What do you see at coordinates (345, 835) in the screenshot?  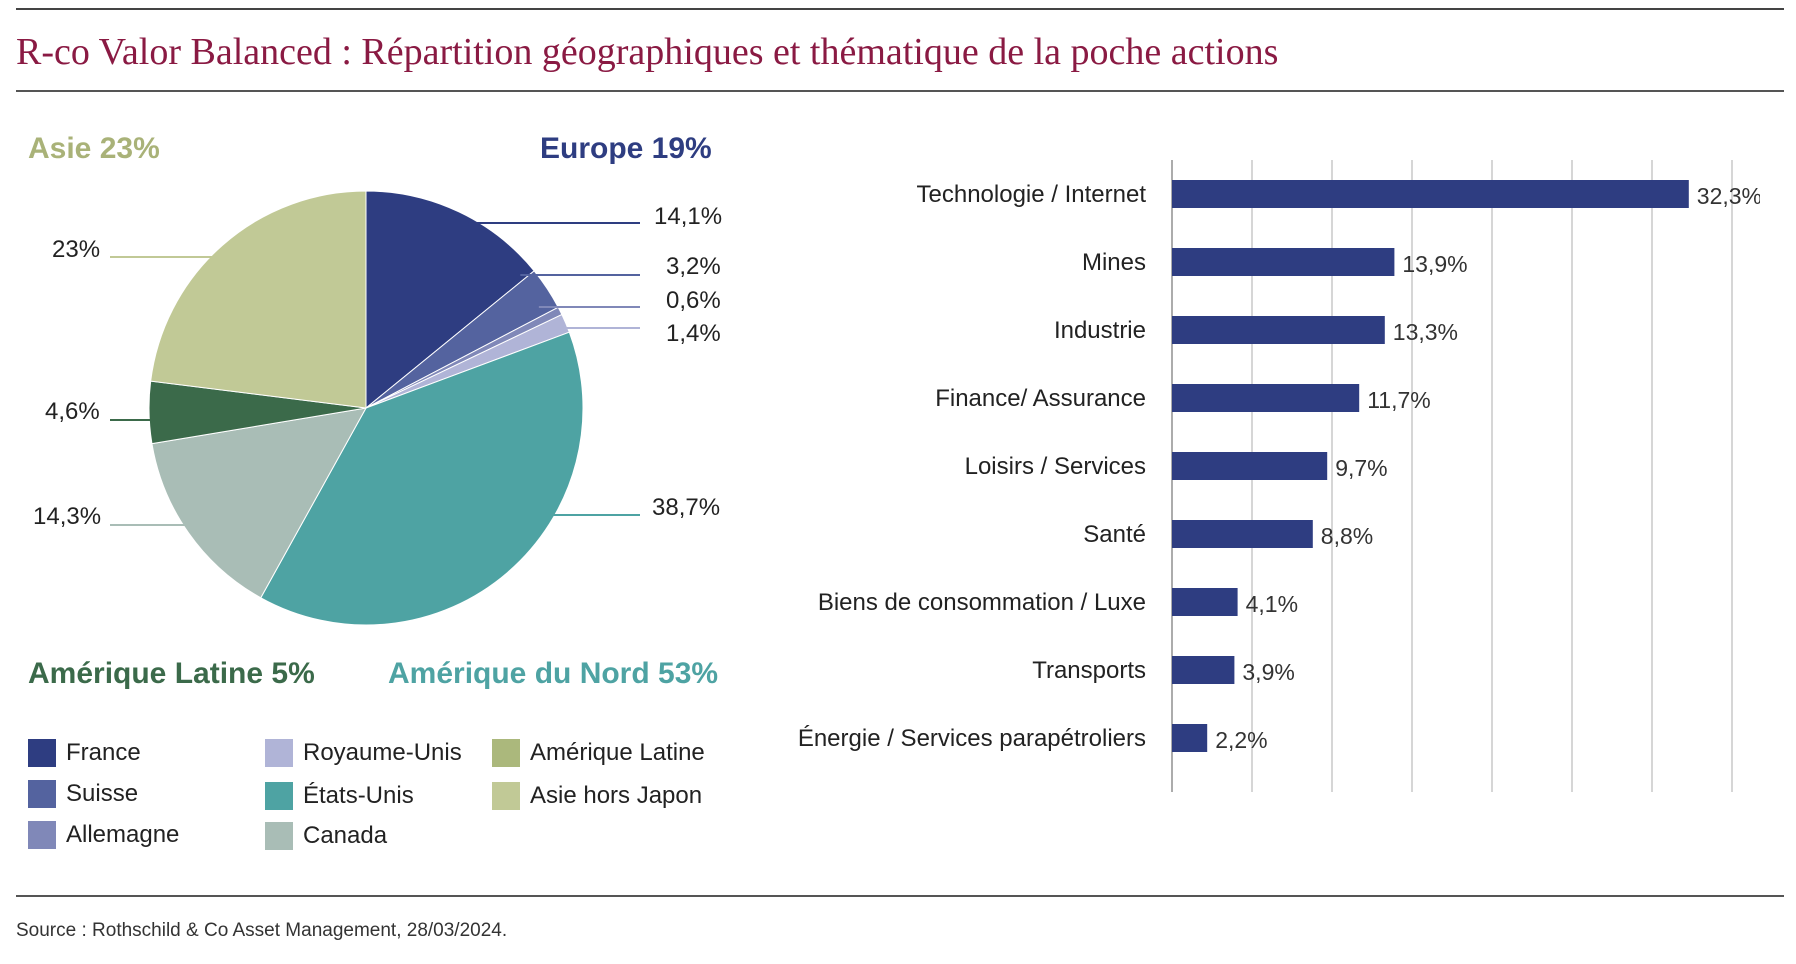 I see `legend-label: Canada` at bounding box center [345, 835].